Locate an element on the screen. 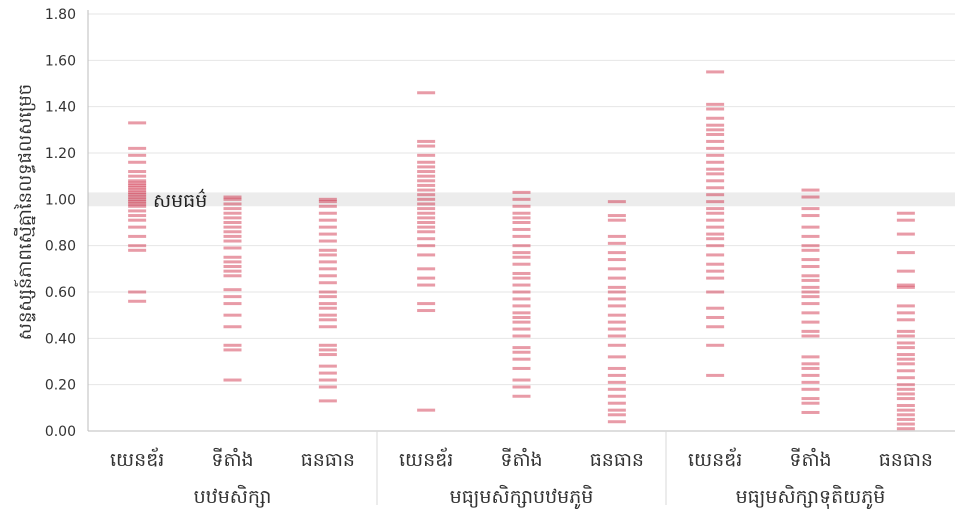  y-tick-label: 1.40 is located at coordinates (60, 108).